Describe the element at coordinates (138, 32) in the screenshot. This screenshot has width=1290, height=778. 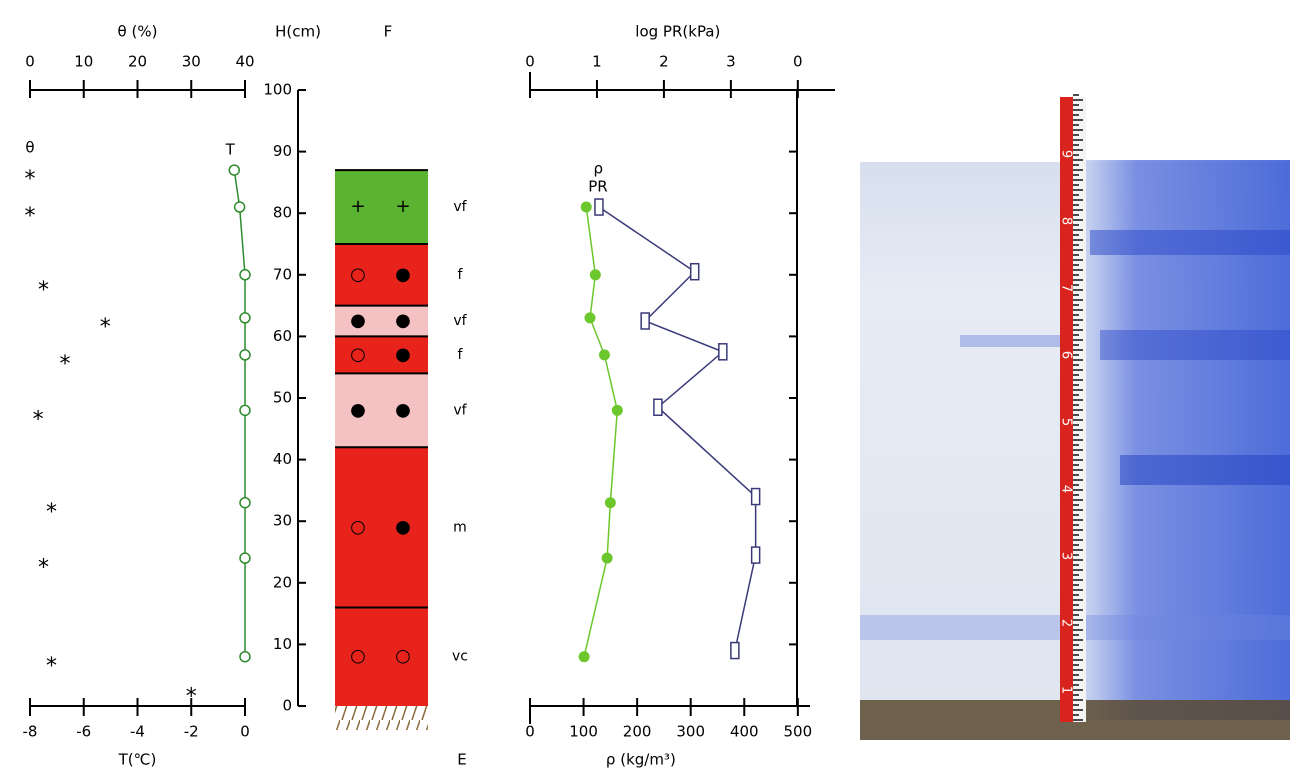
I see `top-axis-title: θ (%)` at that location.